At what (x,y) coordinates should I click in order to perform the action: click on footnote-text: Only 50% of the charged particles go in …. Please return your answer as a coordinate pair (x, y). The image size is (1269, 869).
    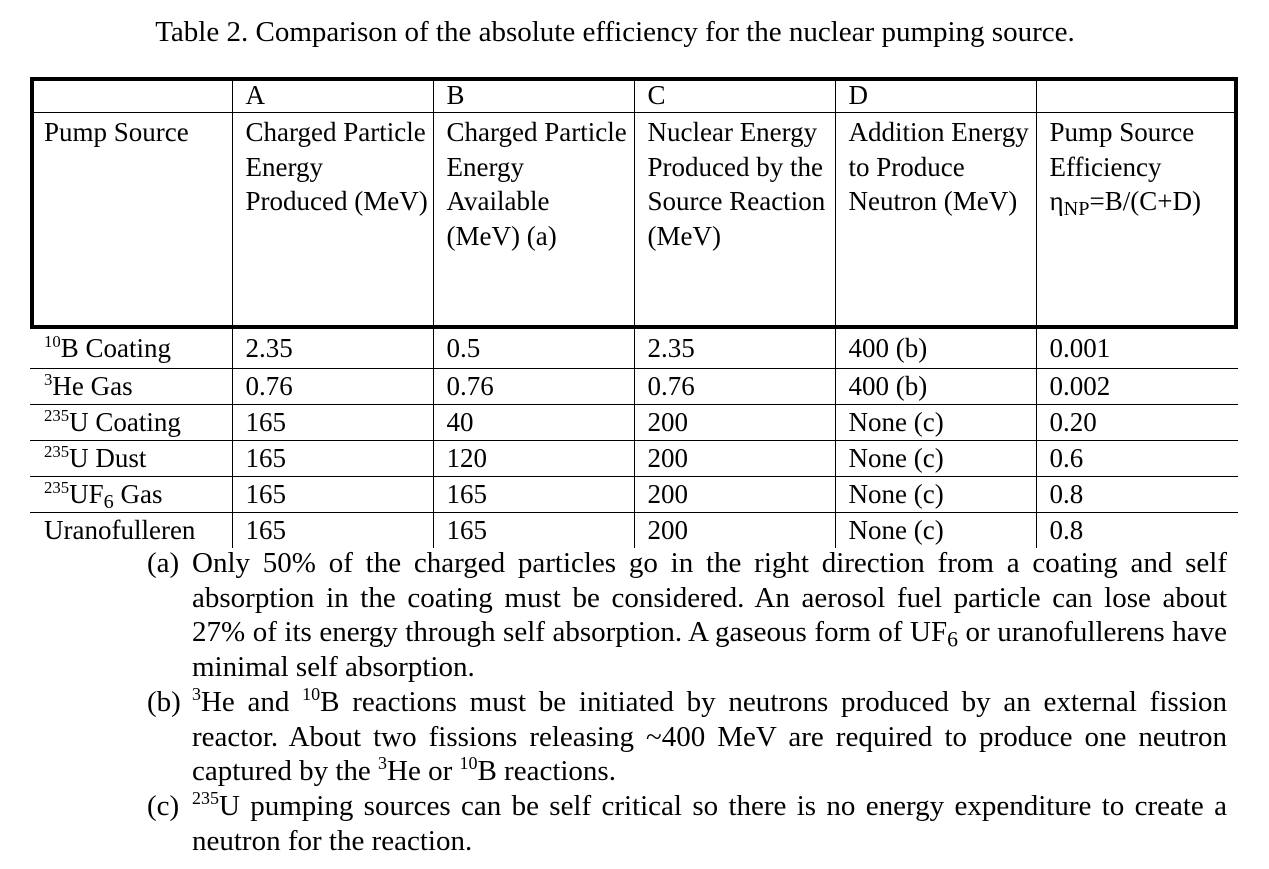
    Looking at the image, I should click on (709, 615).